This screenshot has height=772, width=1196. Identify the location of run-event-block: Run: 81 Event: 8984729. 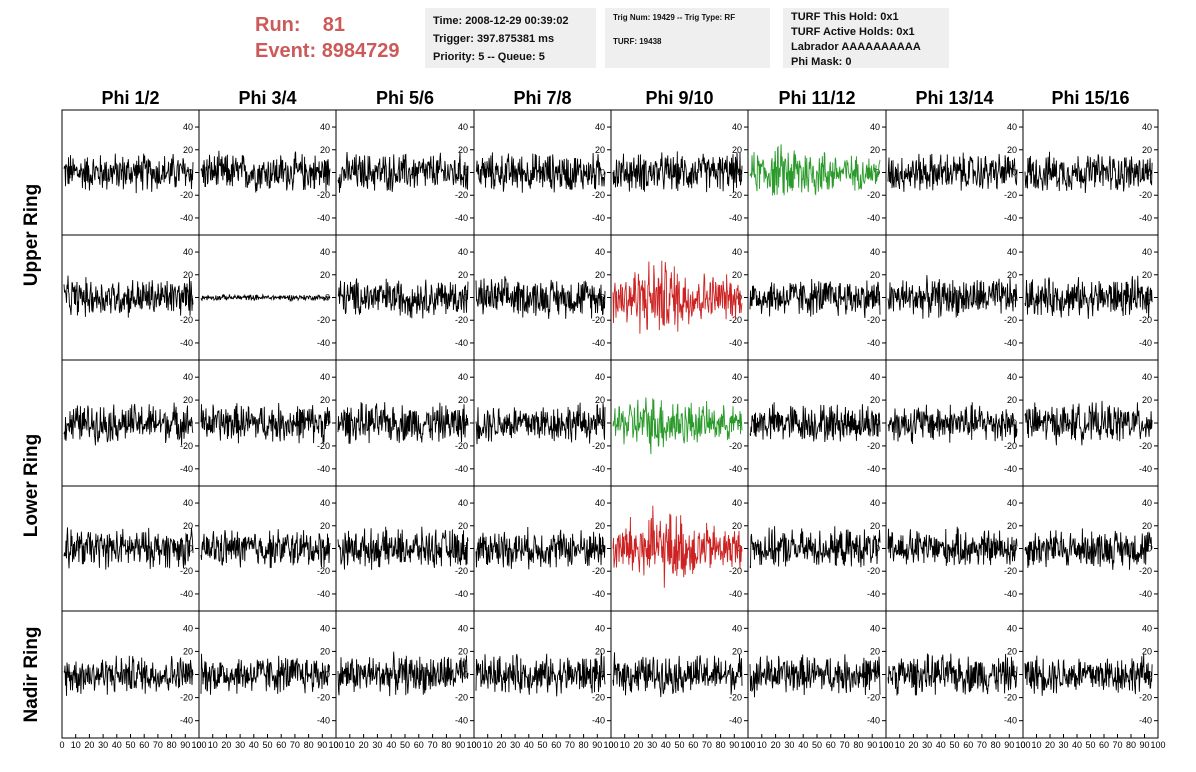
(327, 38).